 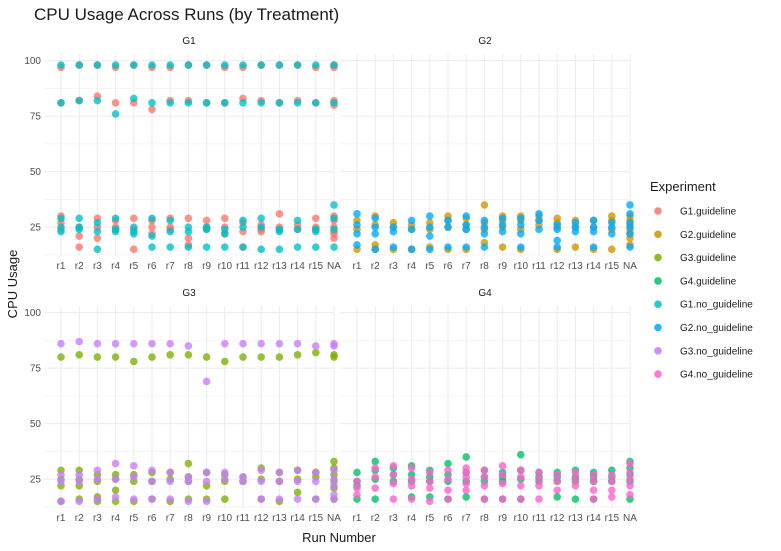 I want to click on x-tick-label: r8, so click(x=188, y=266).